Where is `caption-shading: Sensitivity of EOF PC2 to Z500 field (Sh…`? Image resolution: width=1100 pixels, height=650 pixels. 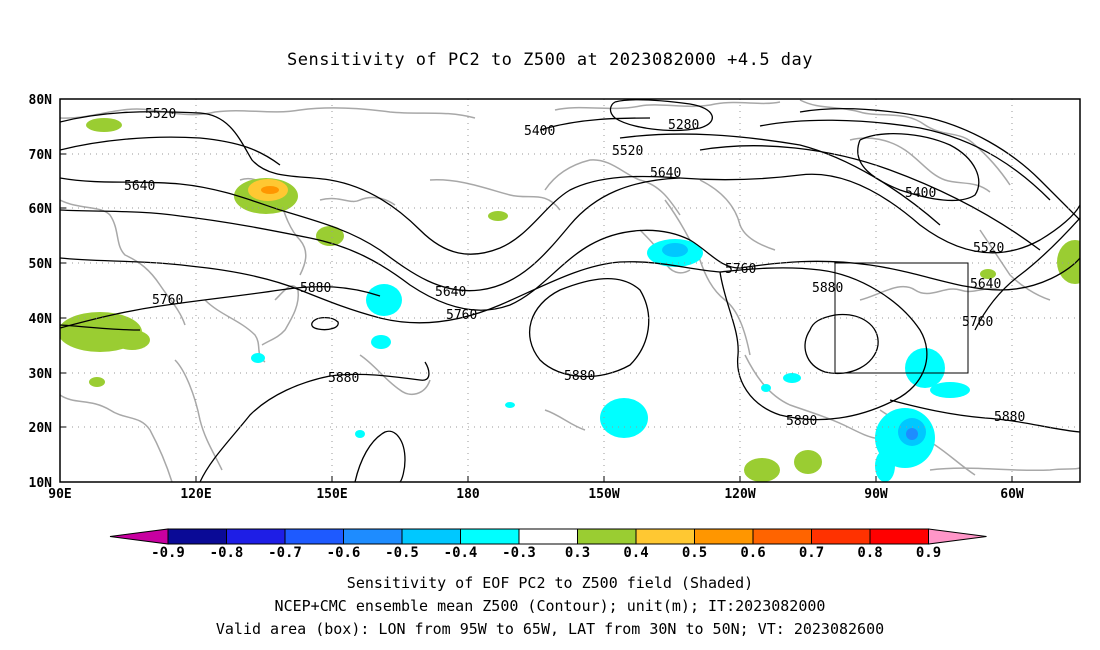
caption-shading: Sensitivity of EOF PC2 to Z500 field (Sh… is located at coordinates (550, 583).